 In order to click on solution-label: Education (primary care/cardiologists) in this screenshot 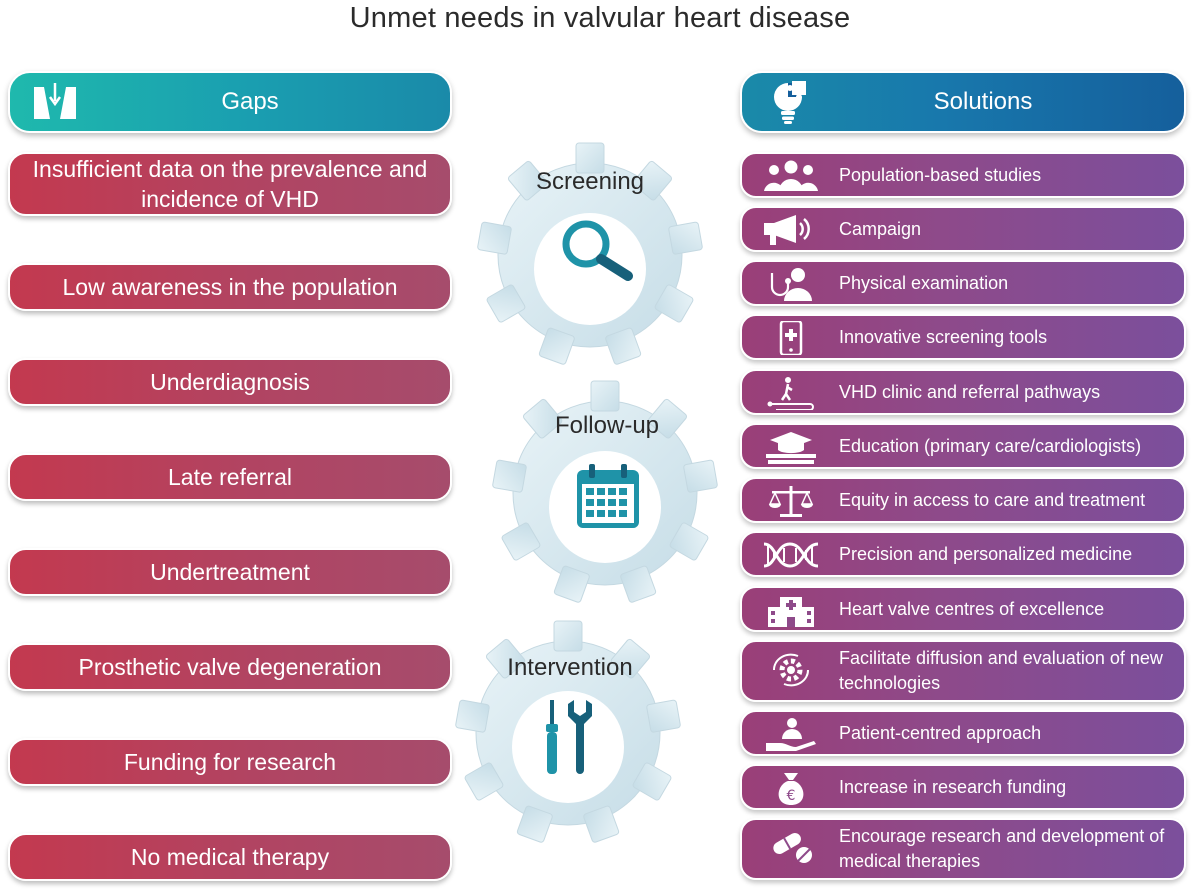, I will do `click(990, 445)`.